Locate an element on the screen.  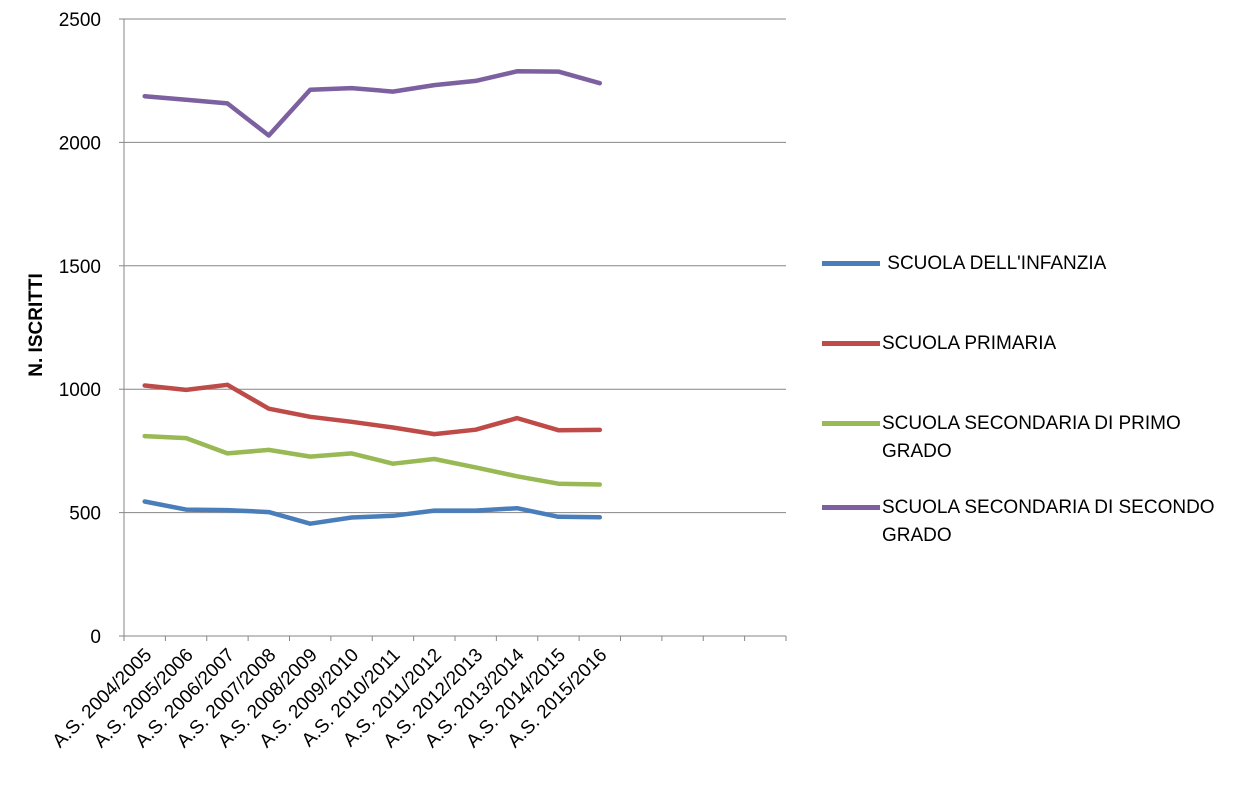
y-tick-label: 1000 is located at coordinates (80, 390).